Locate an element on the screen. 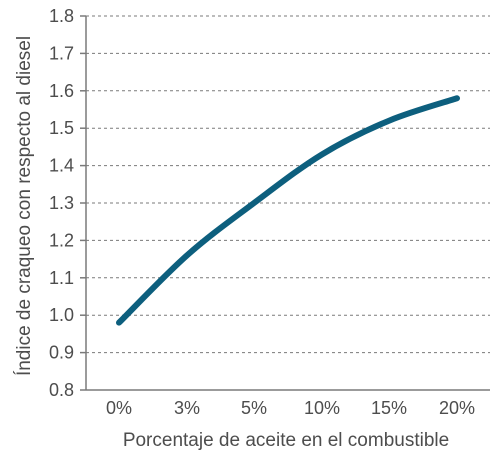 This screenshot has width=490, height=453. x-tick-label: 10% is located at coordinates (322, 408).